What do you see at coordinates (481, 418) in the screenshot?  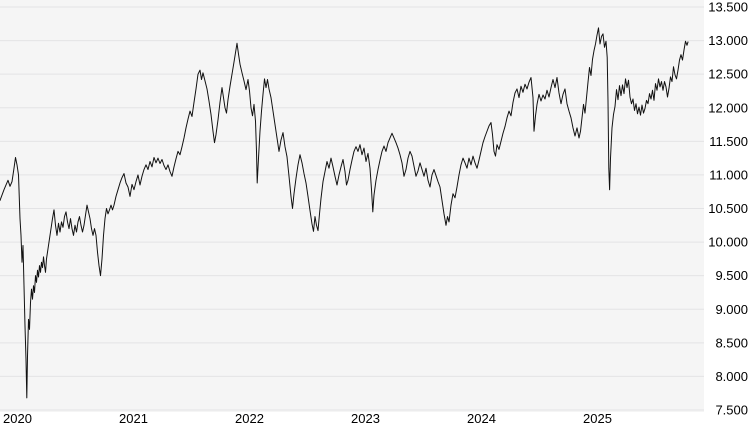 I see `x-axis-label: 2024` at bounding box center [481, 418].